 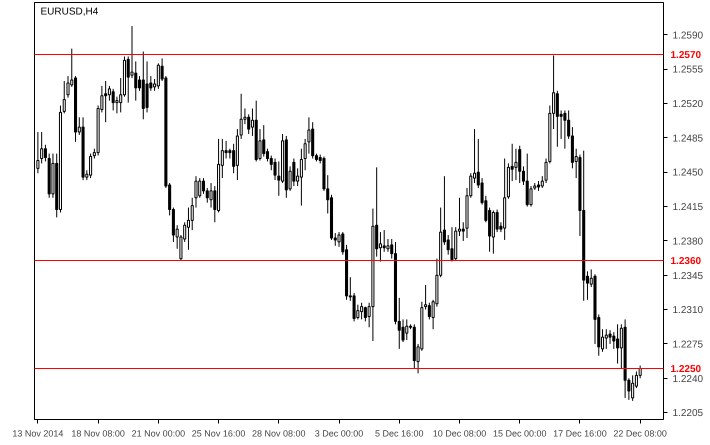 What do you see at coordinates (688, 208) in the screenshot?
I see `y-tick-label: 1.2415` at bounding box center [688, 208].